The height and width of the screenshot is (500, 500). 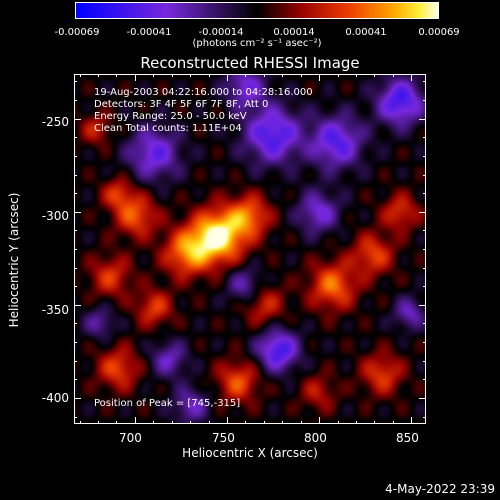 What do you see at coordinates (250, 63) in the screenshot?
I see `chart-title: Reconstructed RHESSI Image` at bounding box center [250, 63].